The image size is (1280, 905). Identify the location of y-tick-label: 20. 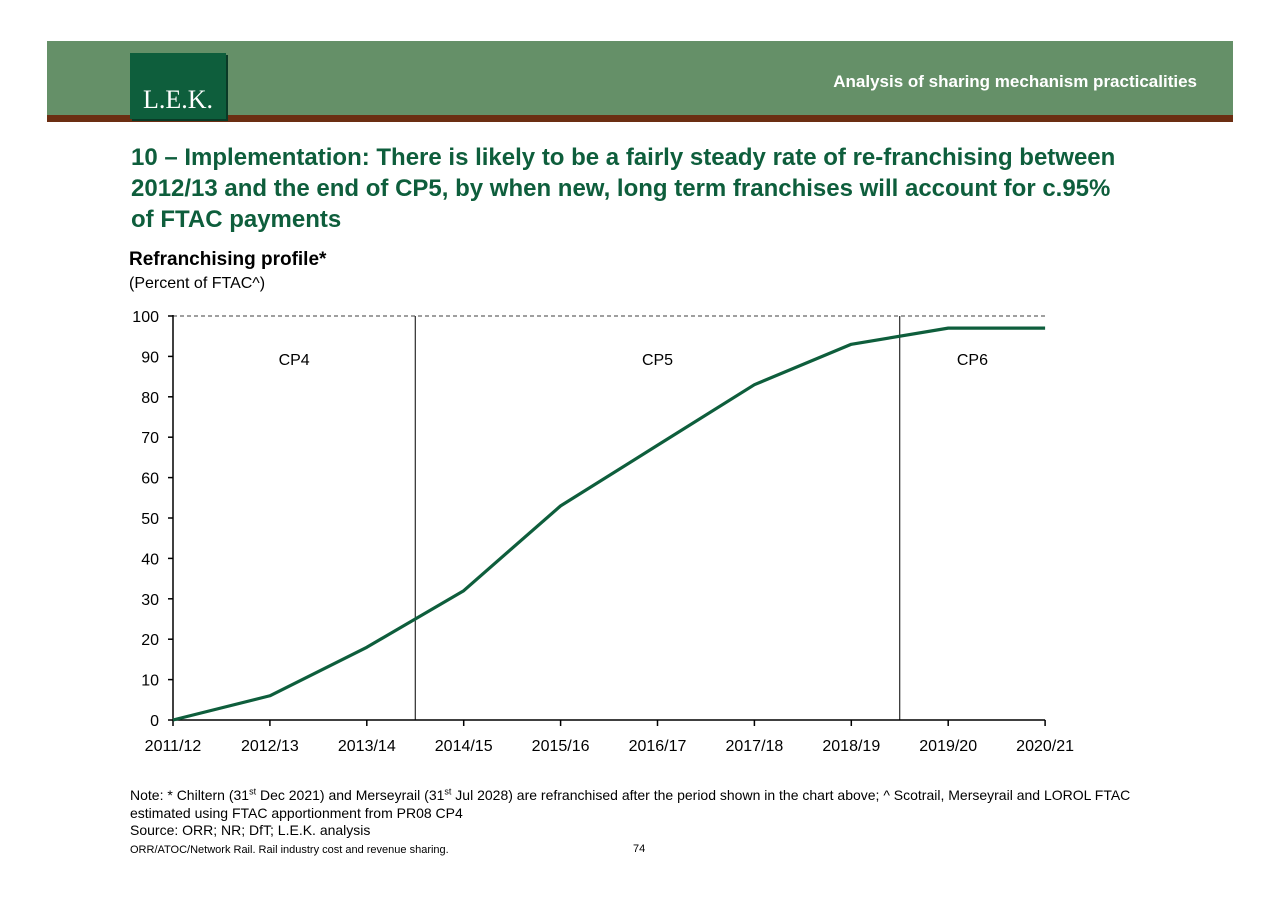
(150, 640).